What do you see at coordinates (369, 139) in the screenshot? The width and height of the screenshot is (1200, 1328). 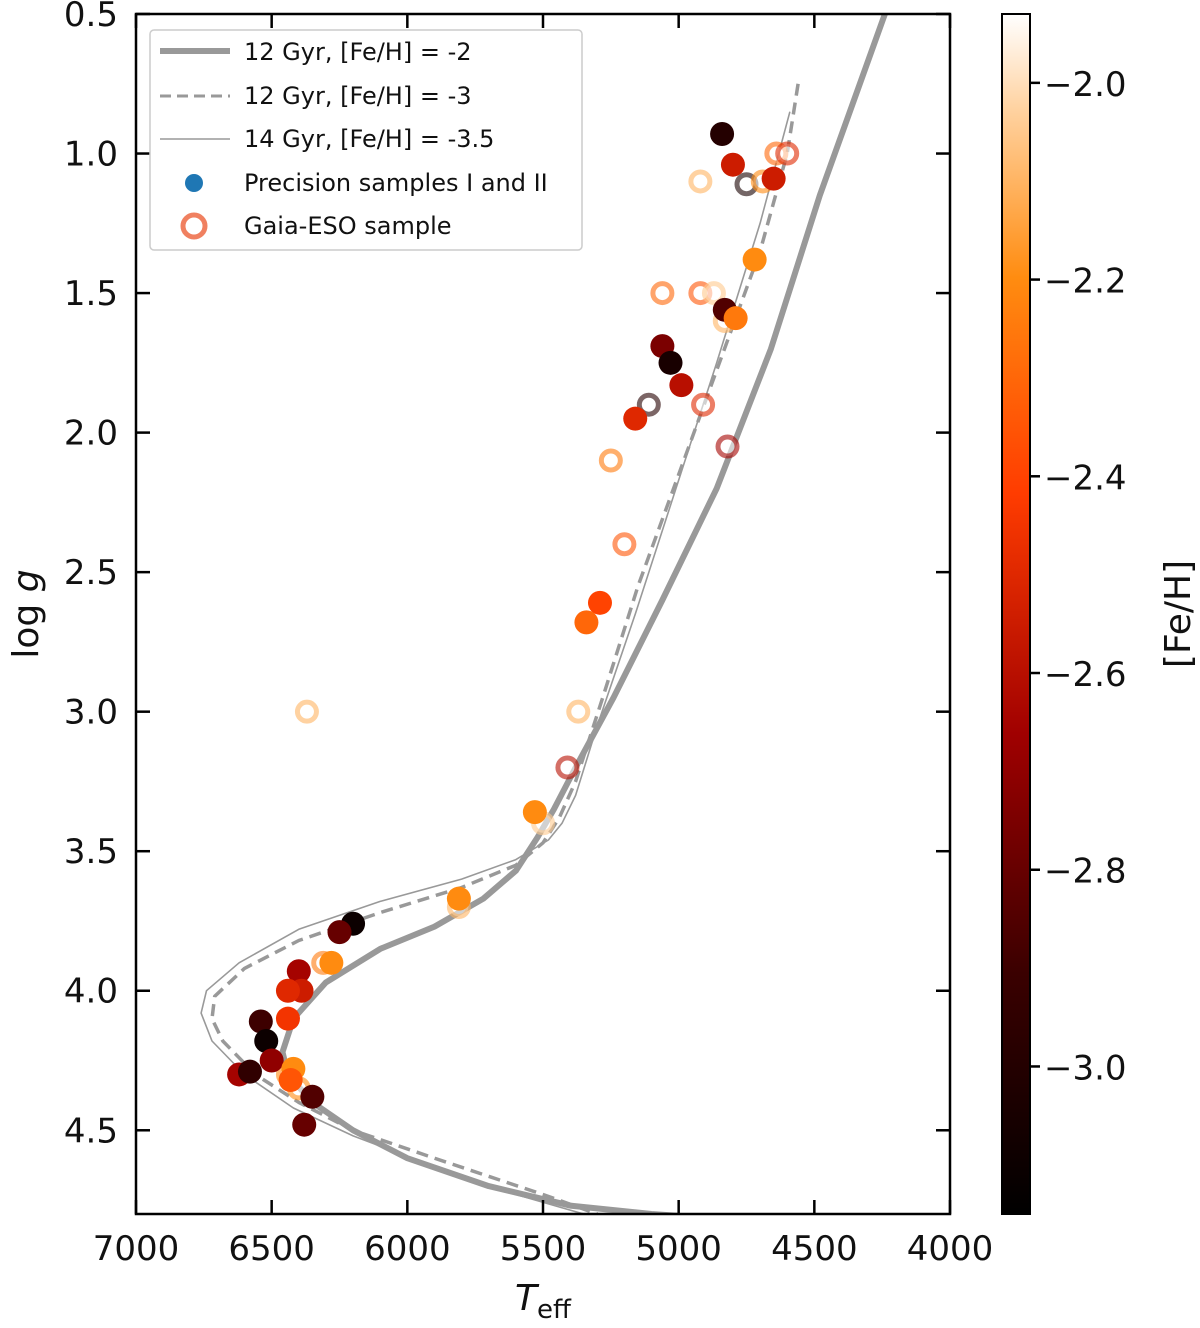 I see `legend-label-14gyr-fe-3-5: 14 Gyr, [Fe/H] = -3.5` at bounding box center [369, 139].